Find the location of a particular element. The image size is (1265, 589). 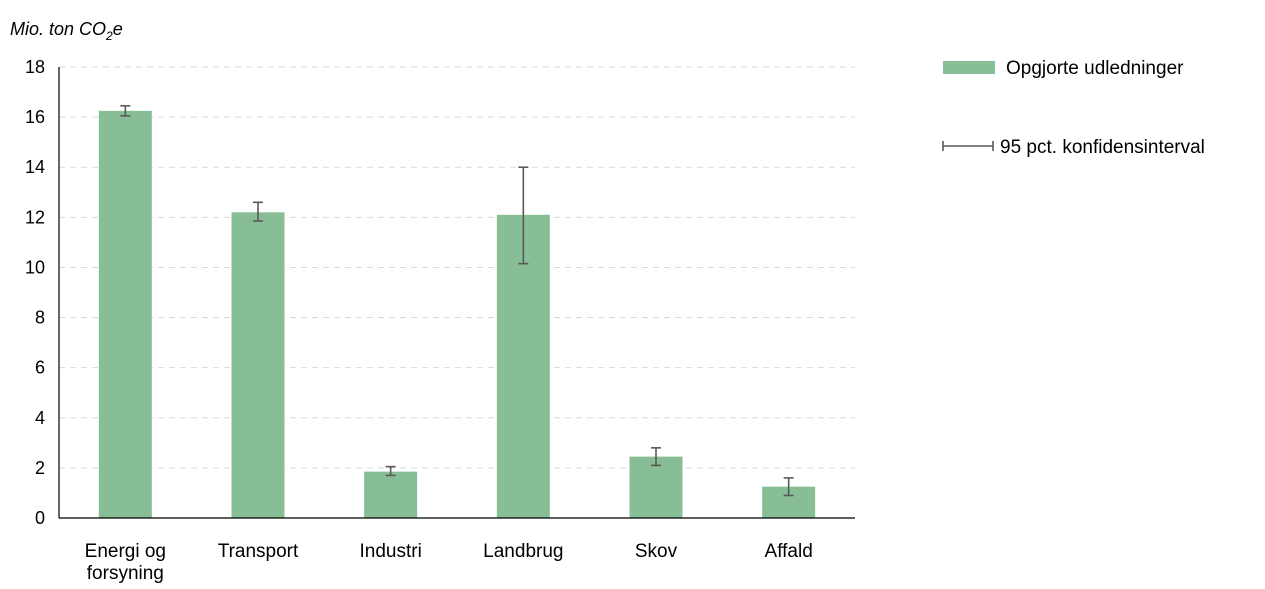

y-tick-label: 12 is located at coordinates (35, 217).